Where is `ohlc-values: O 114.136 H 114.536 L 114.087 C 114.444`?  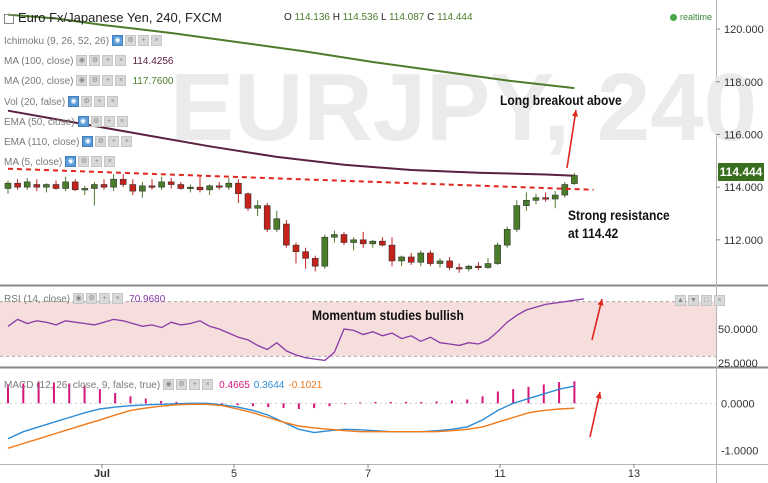 ohlc-values: O 114.136 H 114.536 L 114.087 C 114.444 is located at coordinates (378, 17).